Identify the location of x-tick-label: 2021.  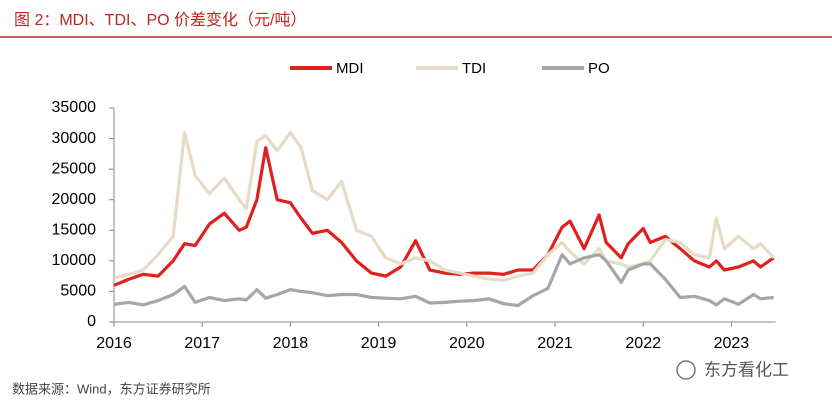
(555, 343).